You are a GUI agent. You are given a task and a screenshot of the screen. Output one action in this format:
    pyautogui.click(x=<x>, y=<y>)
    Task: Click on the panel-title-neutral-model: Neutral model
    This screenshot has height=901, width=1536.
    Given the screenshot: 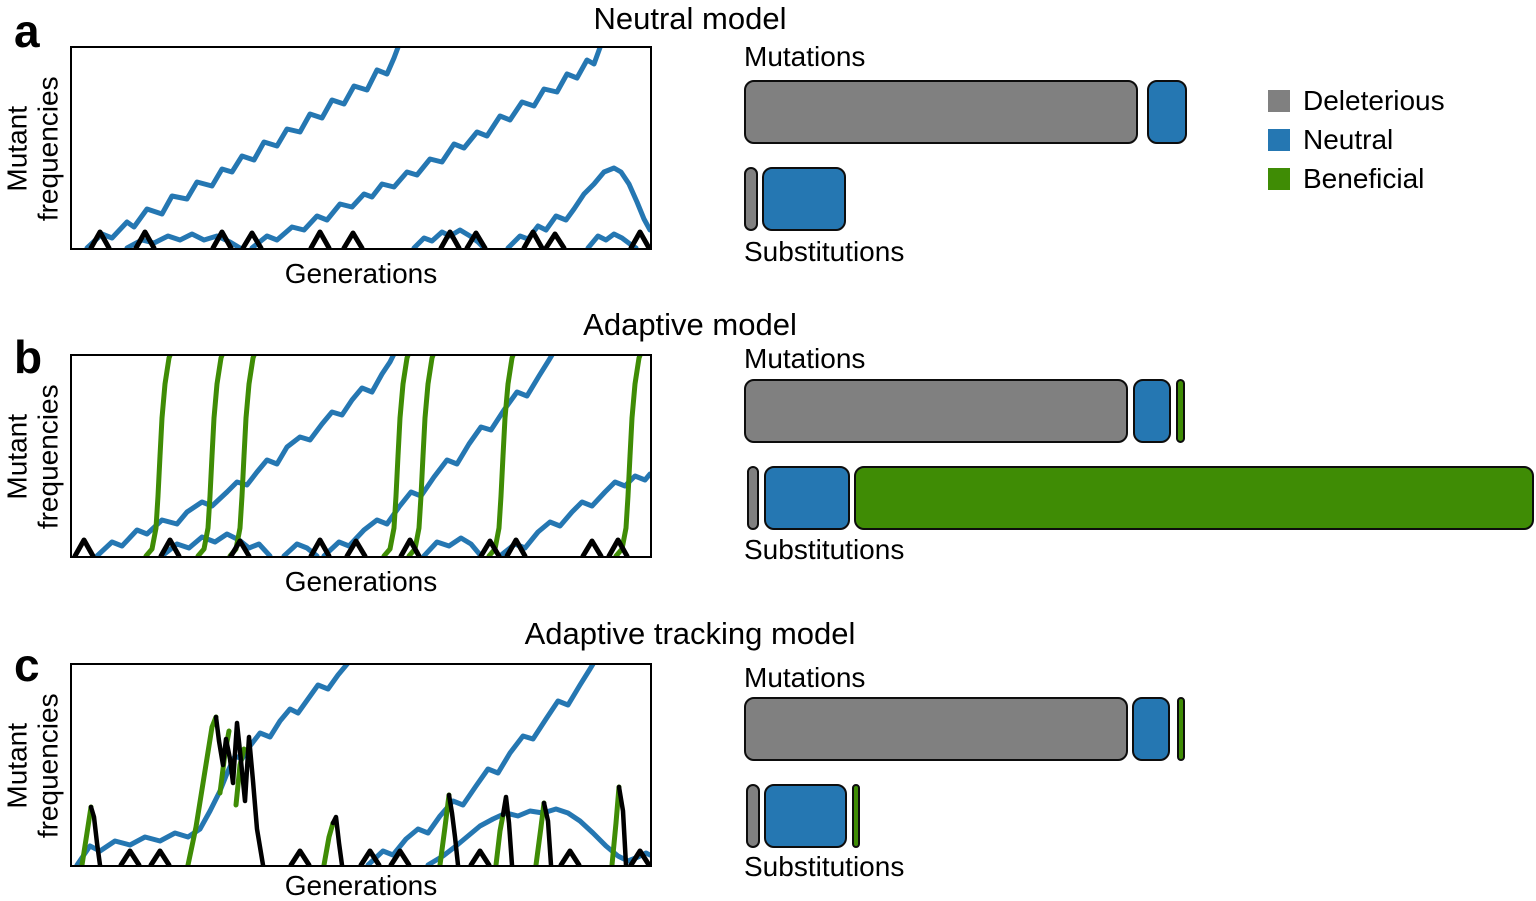 What is the action you would take?
    pyautogui.click(x=690, y=18)
    